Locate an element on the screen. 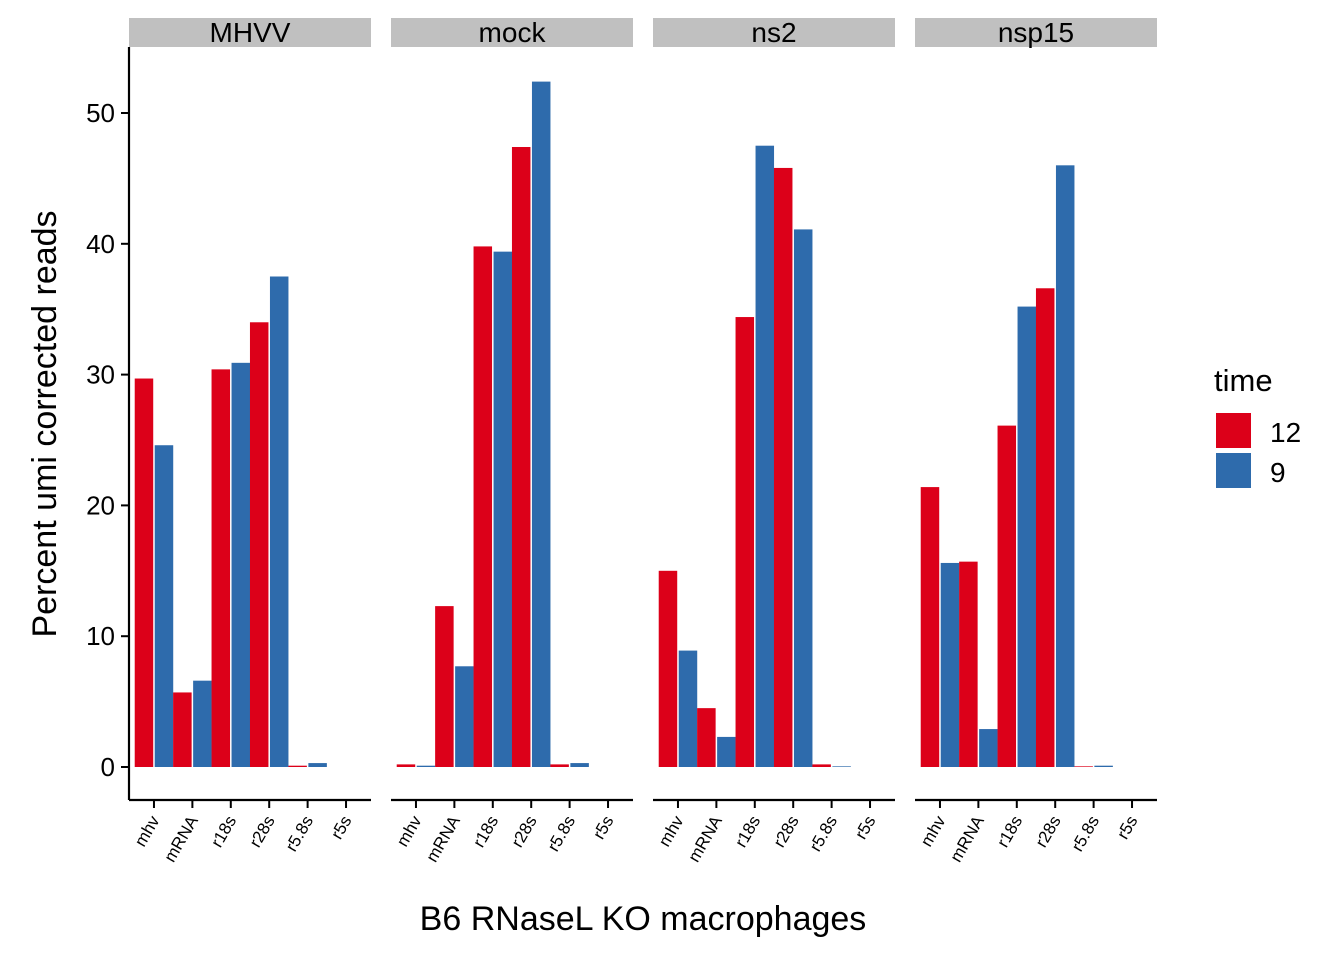 The width and height of the screenshot is (1344, 960). y-tick-label: 30 is located at coordinates (100, 375).